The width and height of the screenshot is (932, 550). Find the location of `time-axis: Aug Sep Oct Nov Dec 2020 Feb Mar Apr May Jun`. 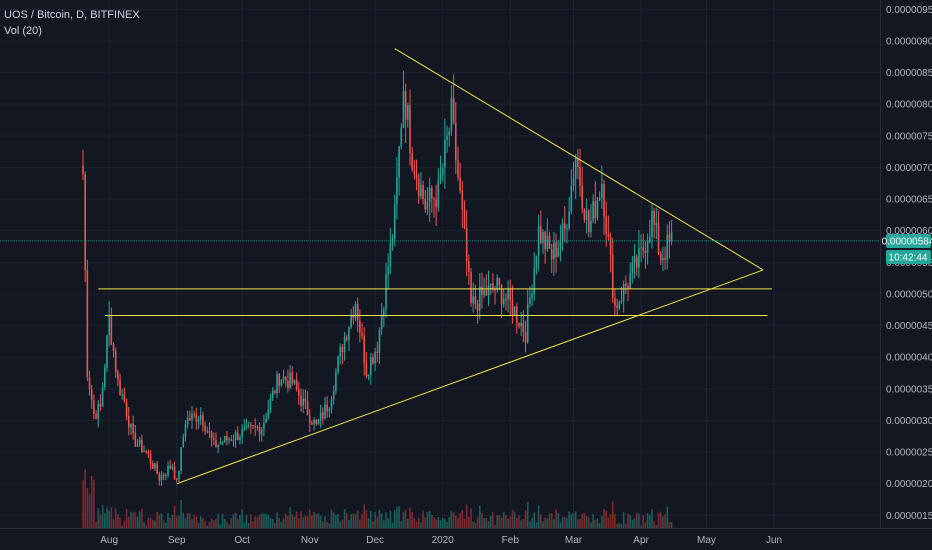

time-axis: Aug Sep Oct Nov Dec 2020 Feb Mar Apr May Jun is located at coordinates (441, 540).